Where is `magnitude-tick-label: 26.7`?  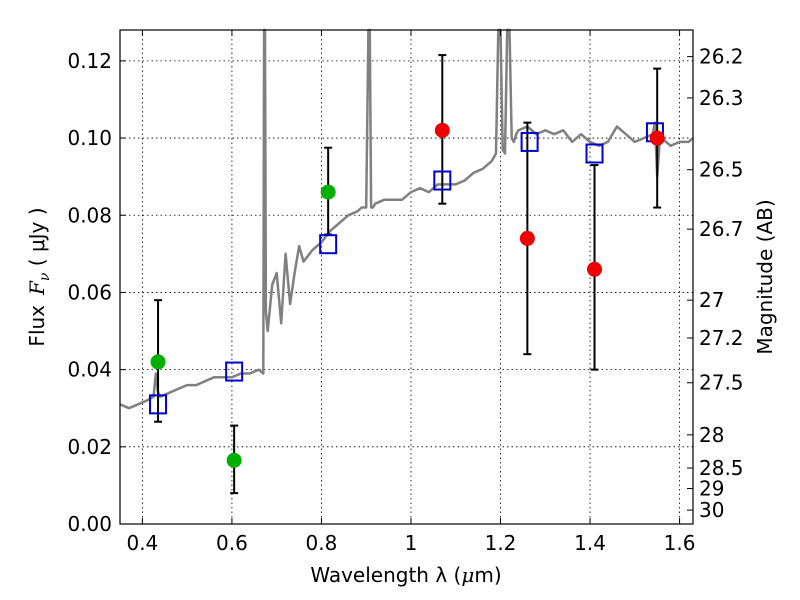
magnitude-tick-label: 26.7 is located at coordinates (721, 229).